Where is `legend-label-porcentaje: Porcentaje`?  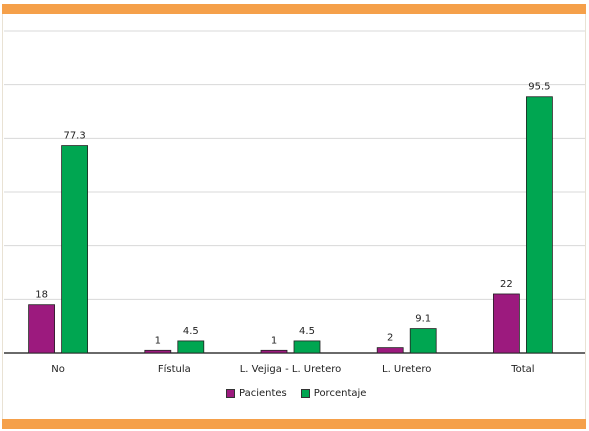
legend-label-porcentaje: Porcentaje is located at coordinates (340, 393).